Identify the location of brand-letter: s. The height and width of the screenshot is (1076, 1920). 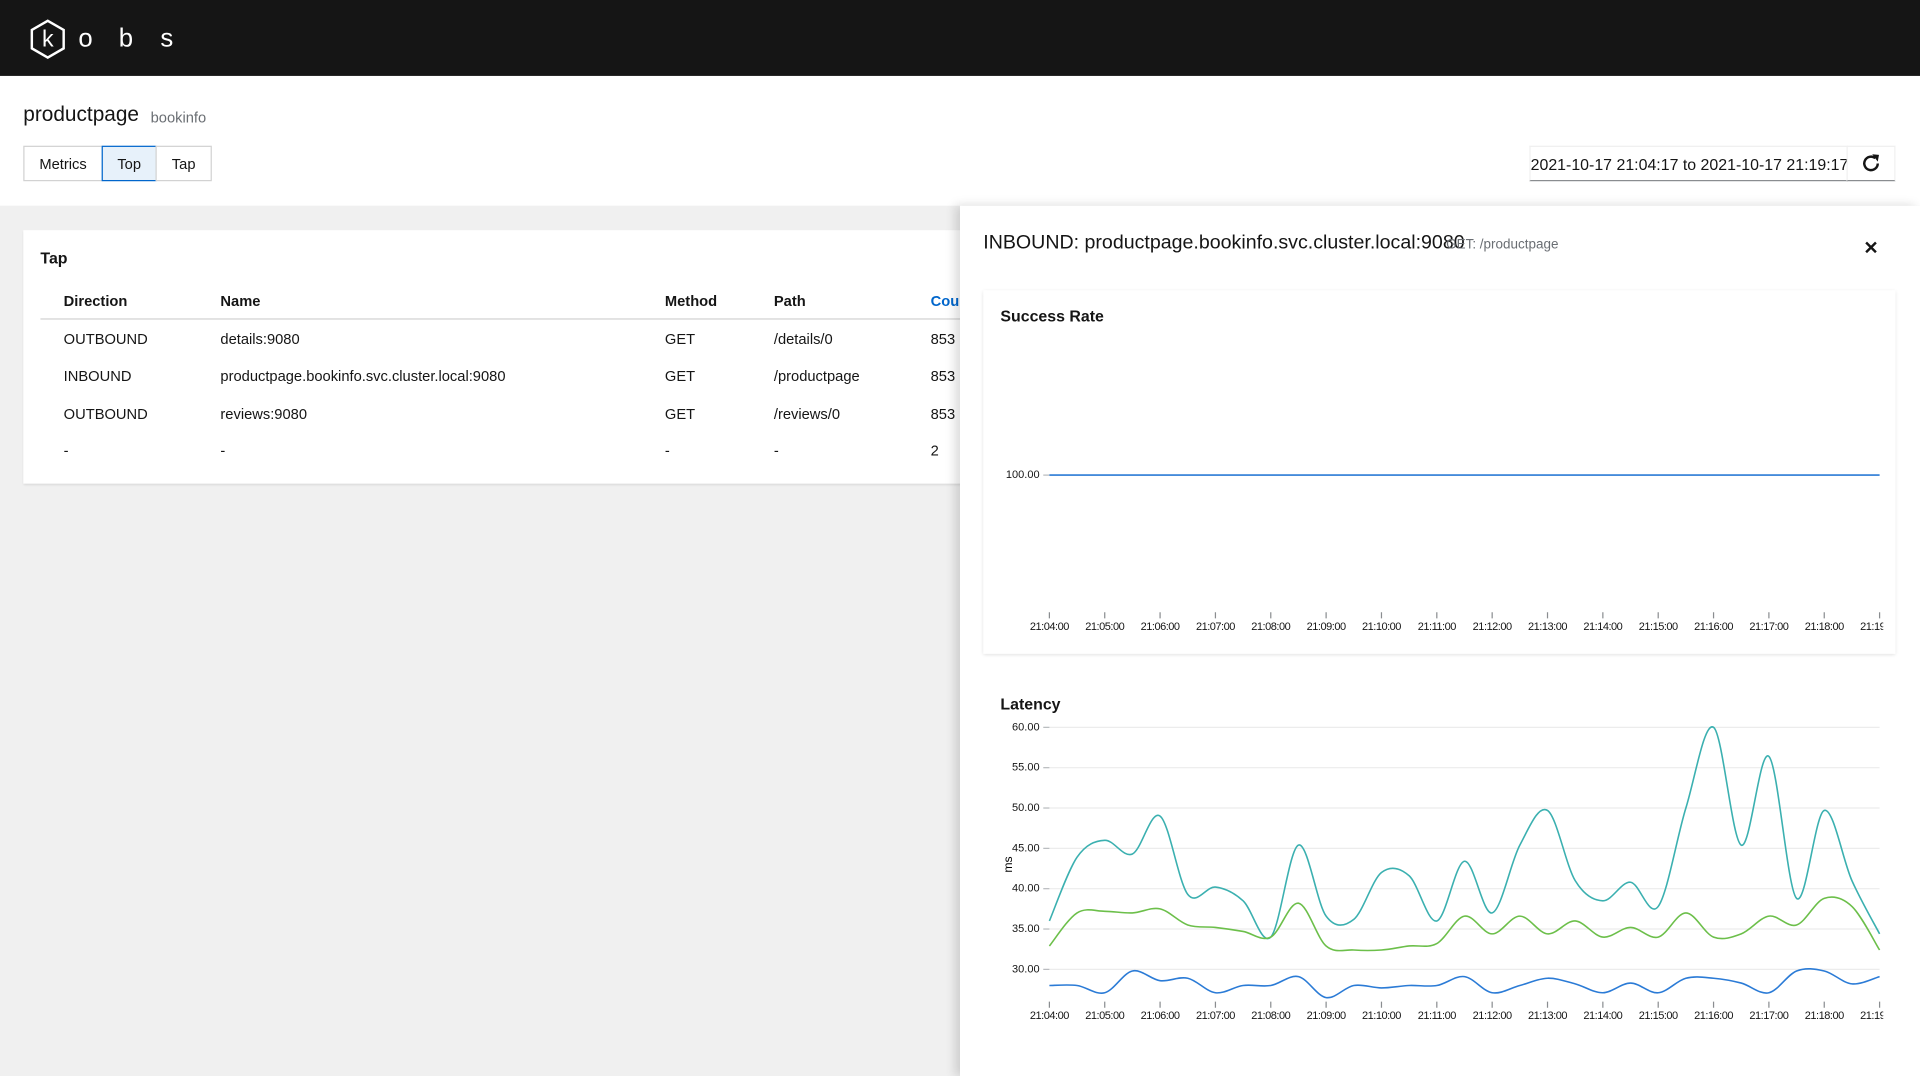
(167, 38).